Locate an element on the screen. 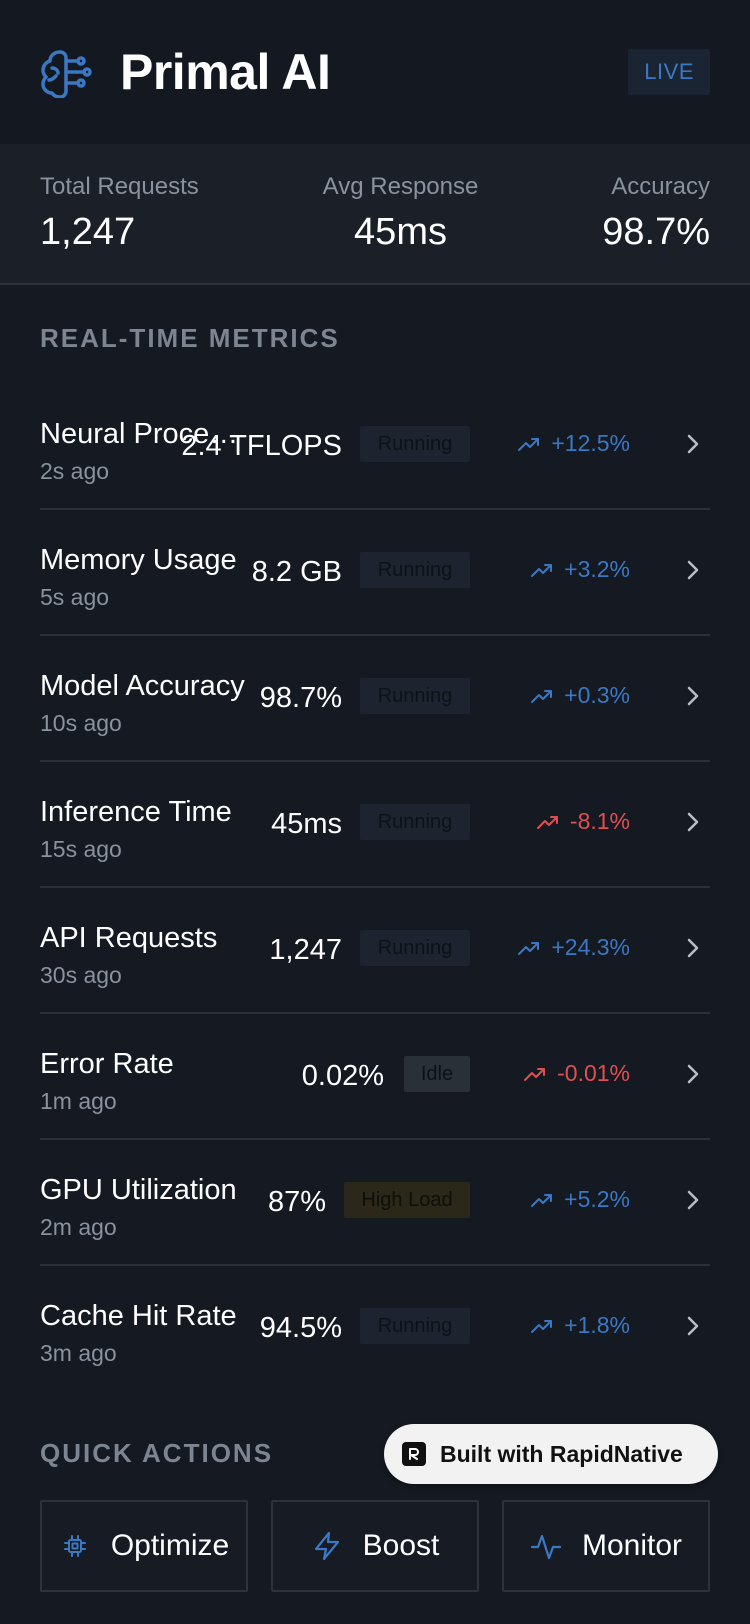 This screenshot has height=1624, width=750. metric-trend: -0.01% is located at coordinates (576, 1073).